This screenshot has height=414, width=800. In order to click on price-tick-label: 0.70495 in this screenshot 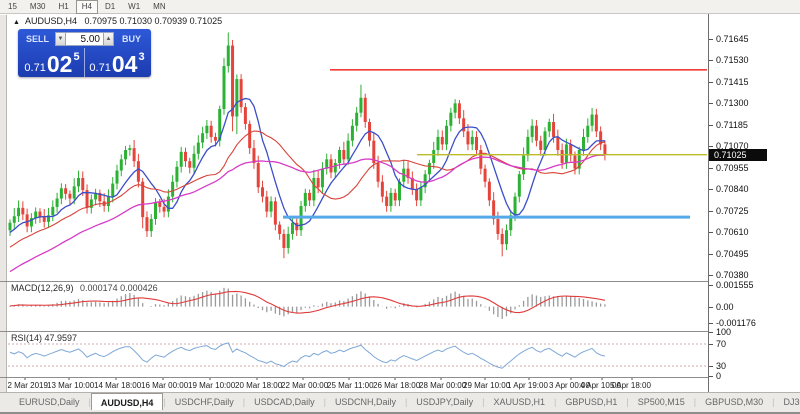, I will do `click(732, 253)`.